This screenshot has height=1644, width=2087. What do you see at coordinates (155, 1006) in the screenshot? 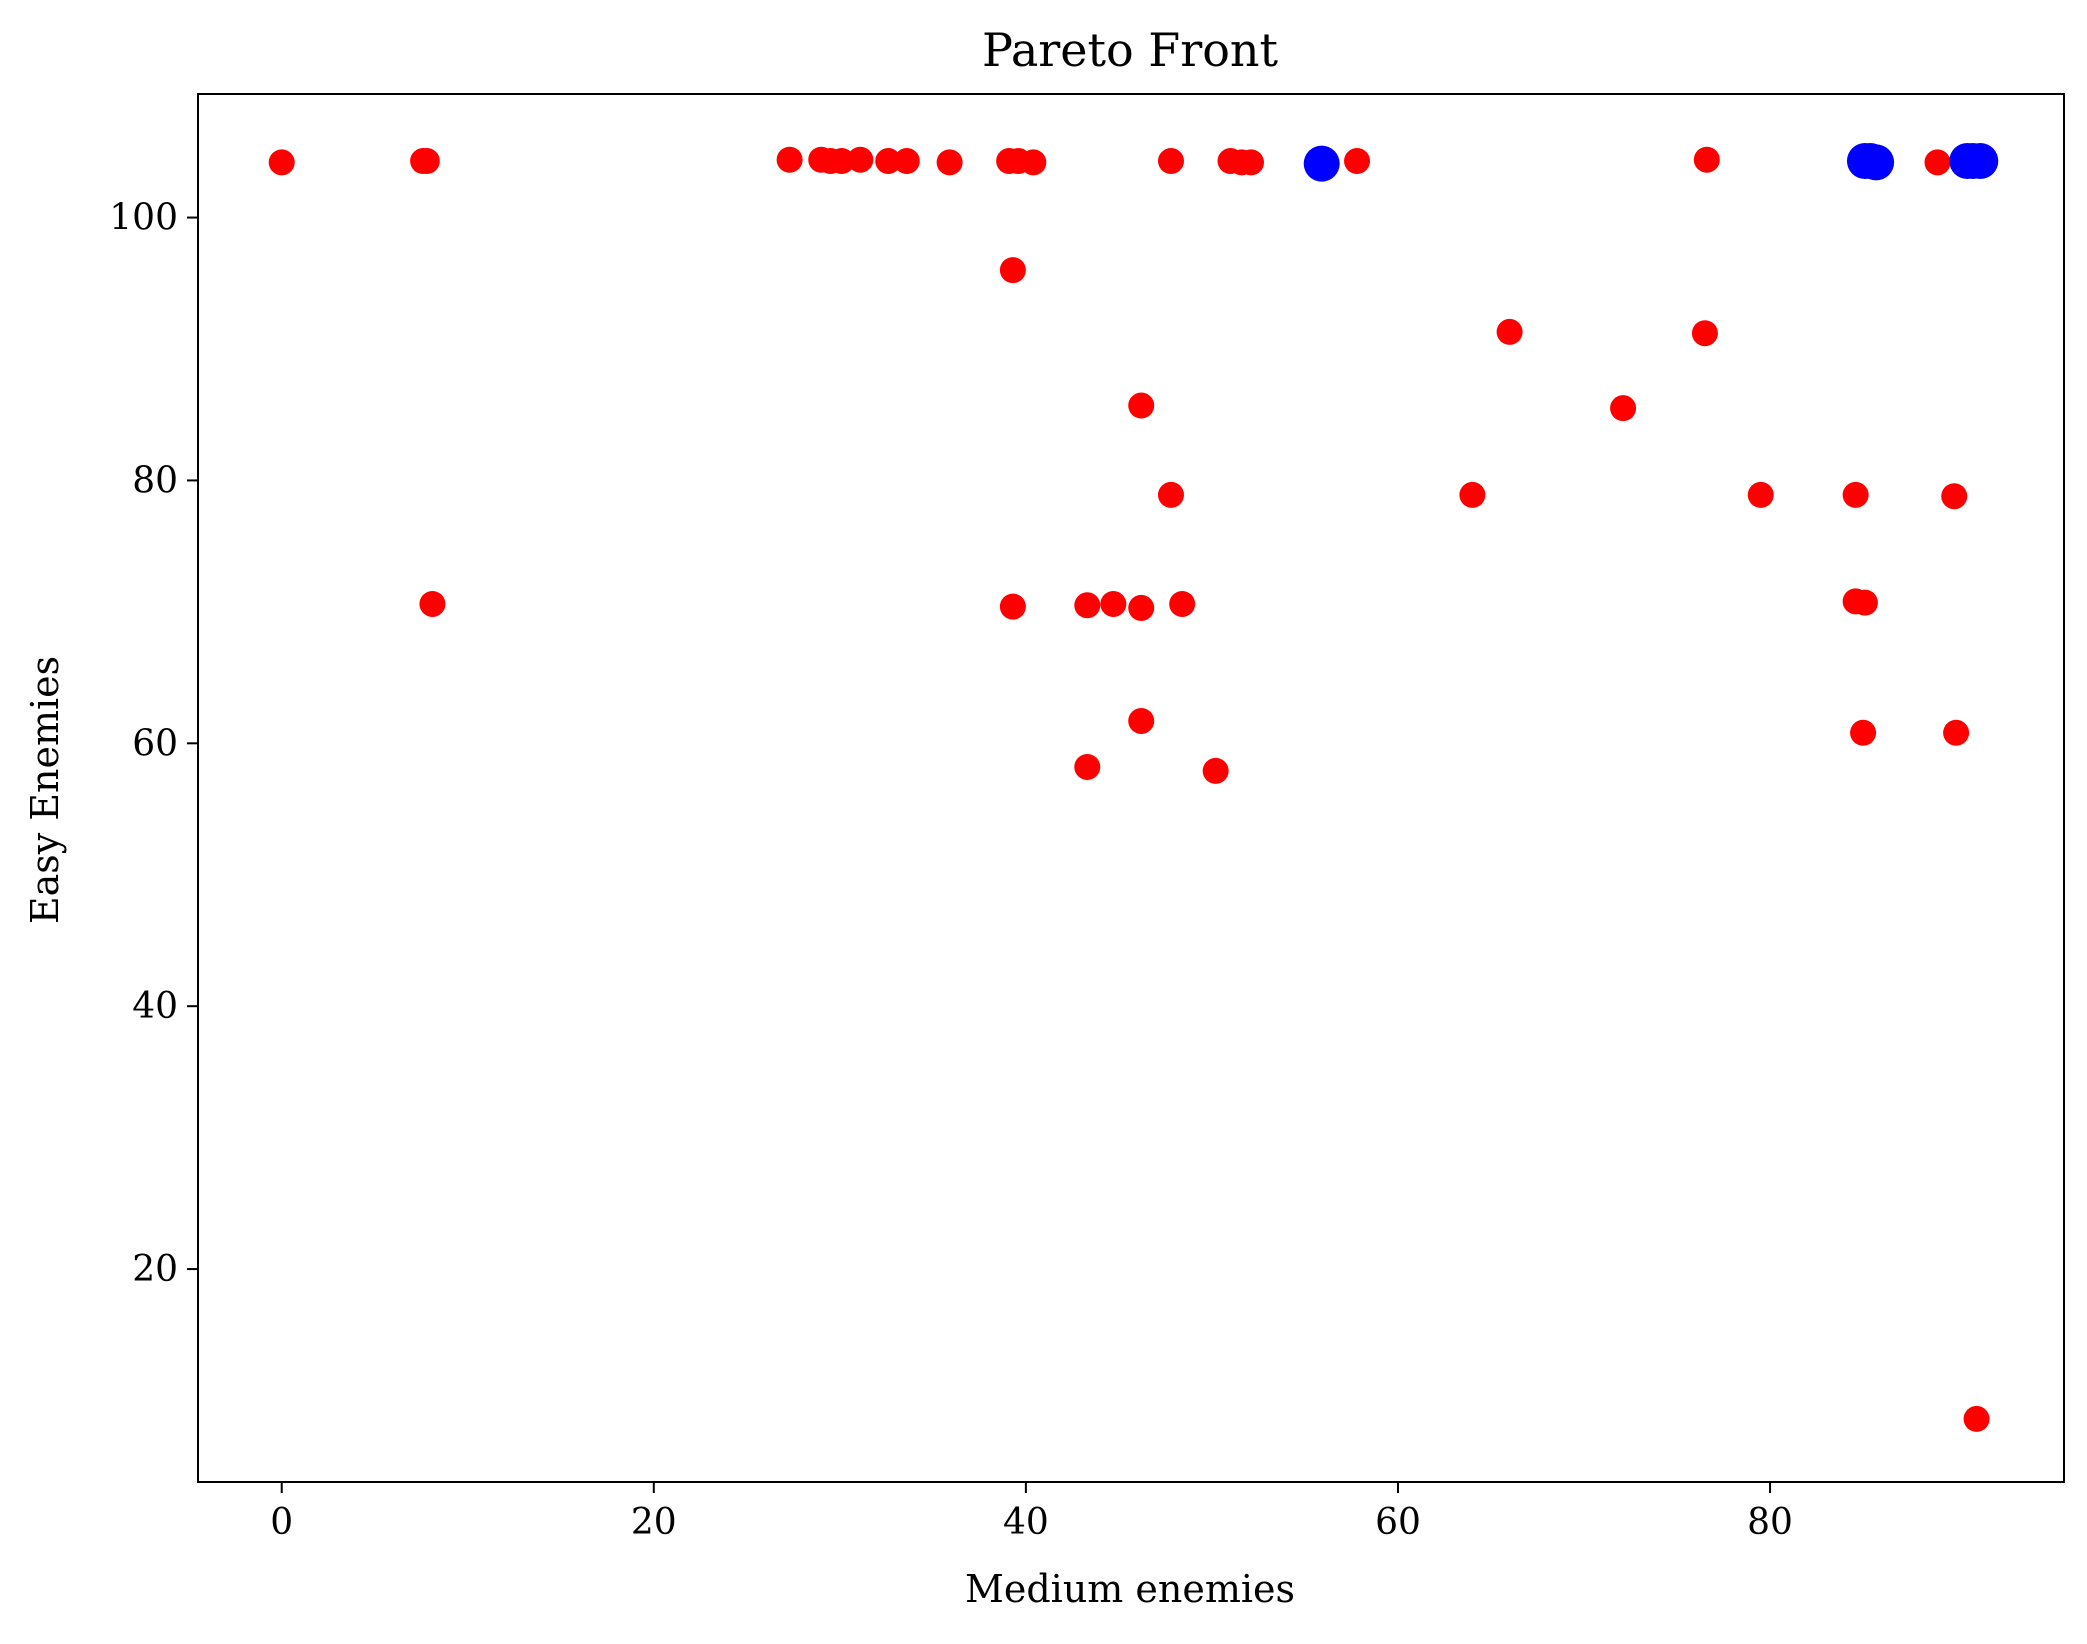
I see `y-tick-label: 40` at bounding box center [155, 1006].